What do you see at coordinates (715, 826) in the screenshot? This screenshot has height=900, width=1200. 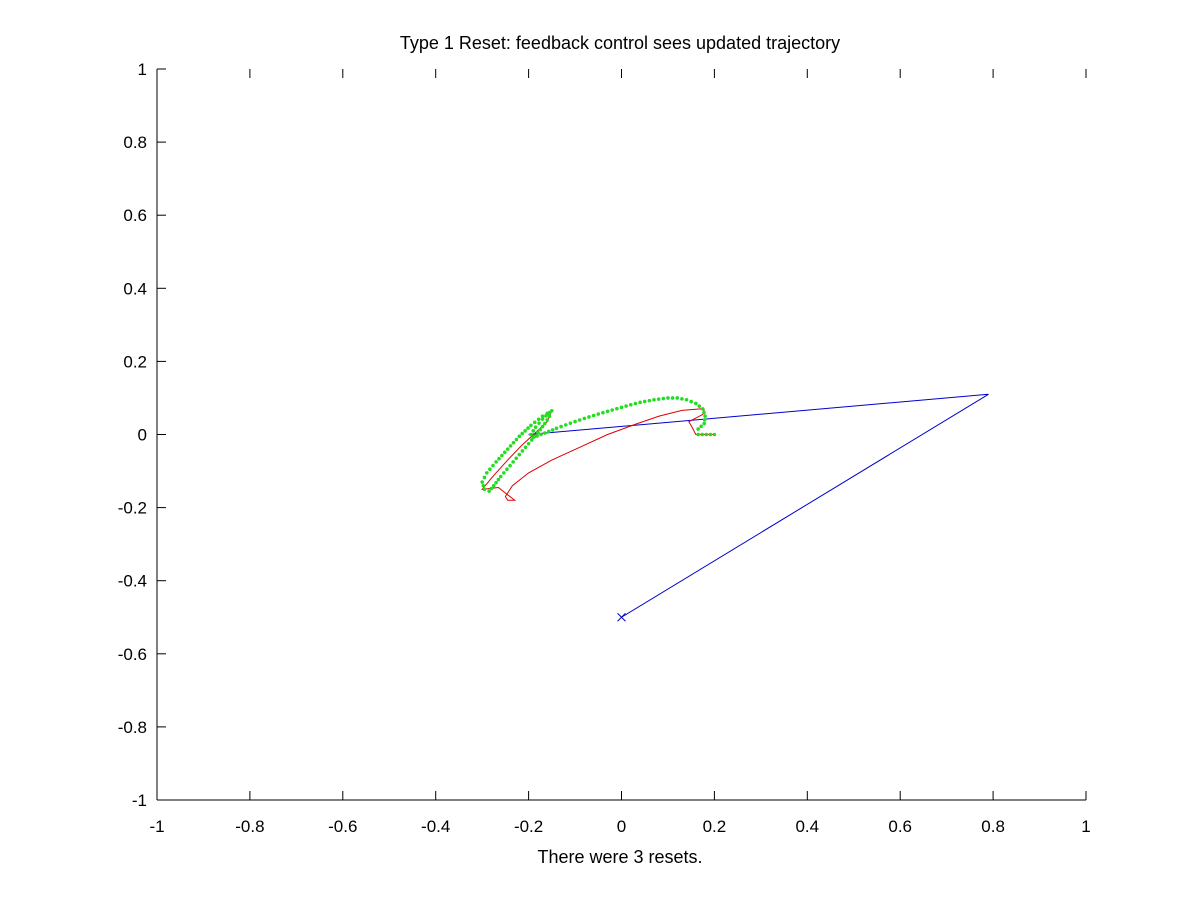 I see `x-tick-label: 0.2` at bounding box center [715, 826].